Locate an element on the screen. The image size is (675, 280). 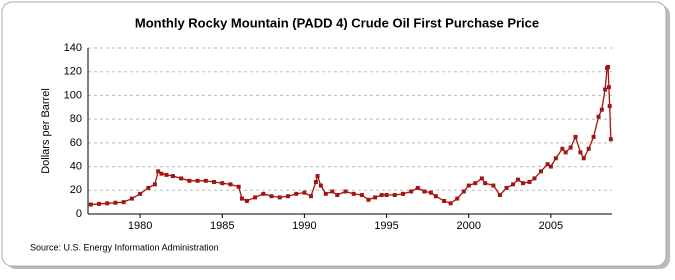
x-tick-label: 1990 is located at coordinates (304, 226).